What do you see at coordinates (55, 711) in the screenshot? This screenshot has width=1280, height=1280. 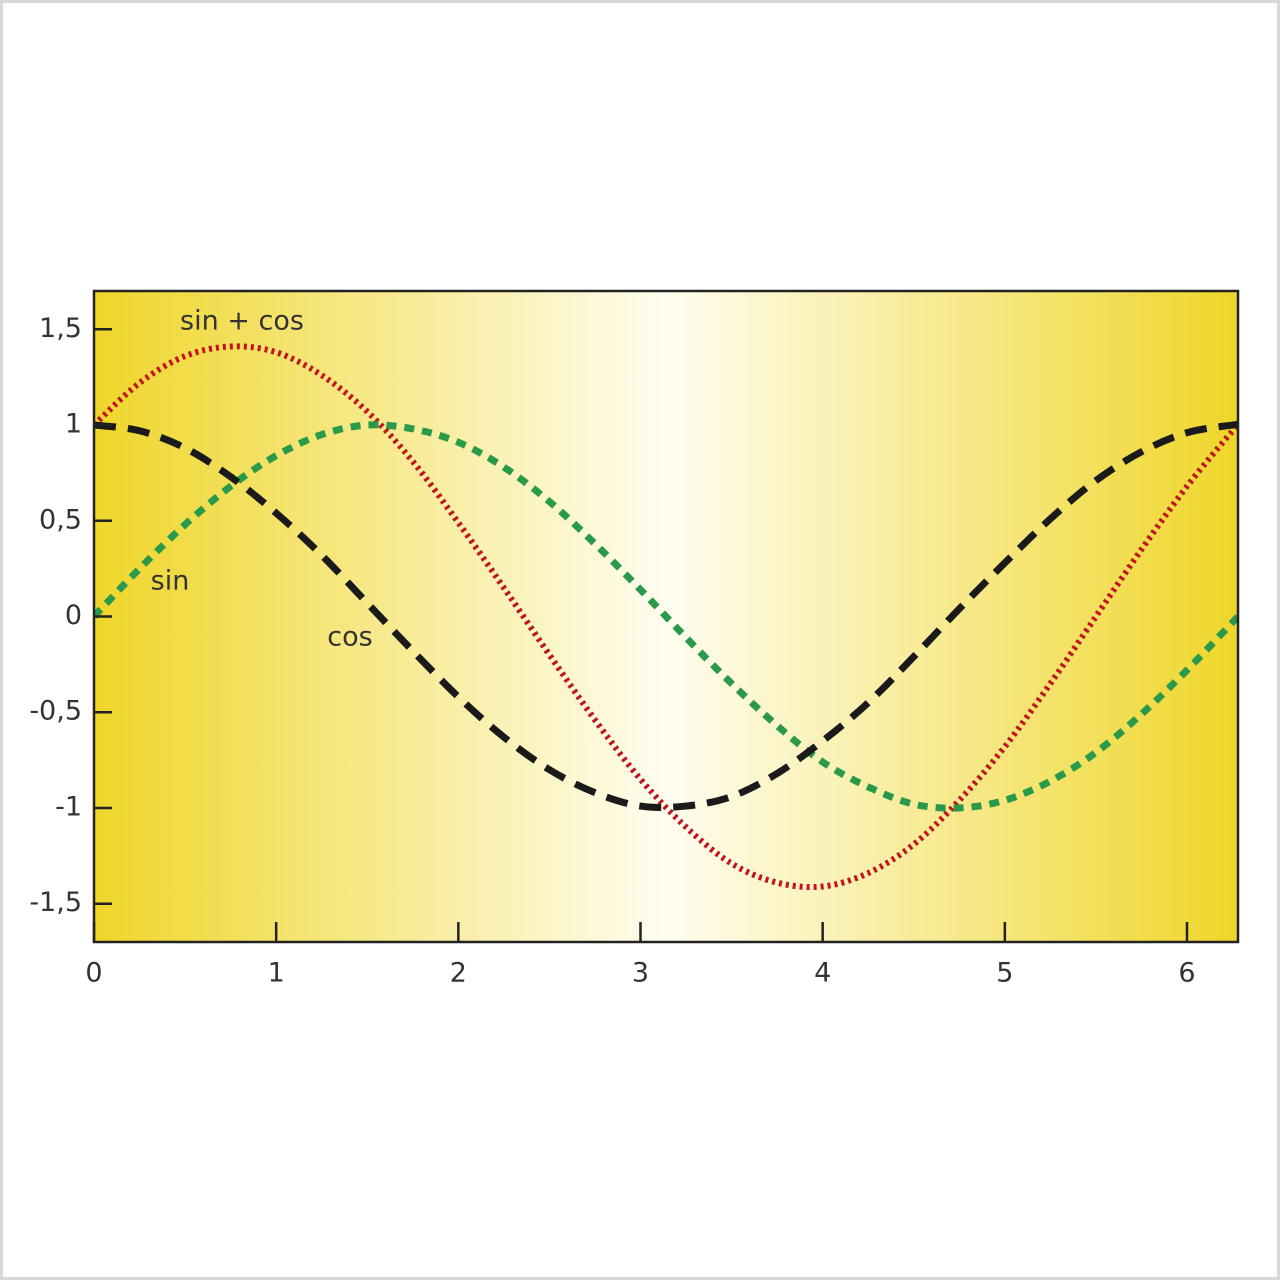 I see `y-tick-label: -0,5` at bounding box center [55, 711].